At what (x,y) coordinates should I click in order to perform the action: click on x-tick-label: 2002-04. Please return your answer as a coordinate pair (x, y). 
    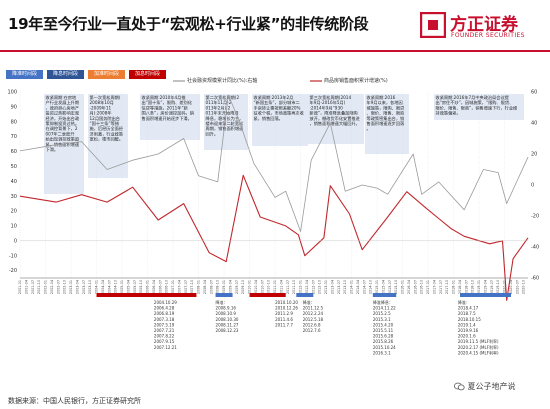
    Looking at the image, I should click on (52, 287).